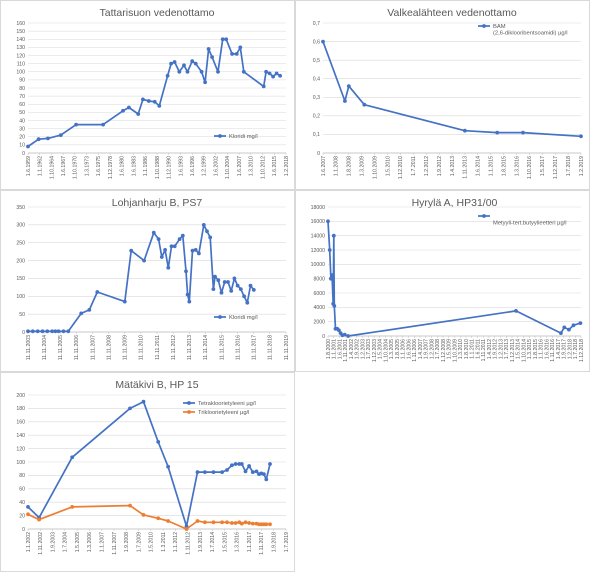 The width and height of the screenshot is (590, 573). I want to click on y-tick-label: 250, so click(20, 244).